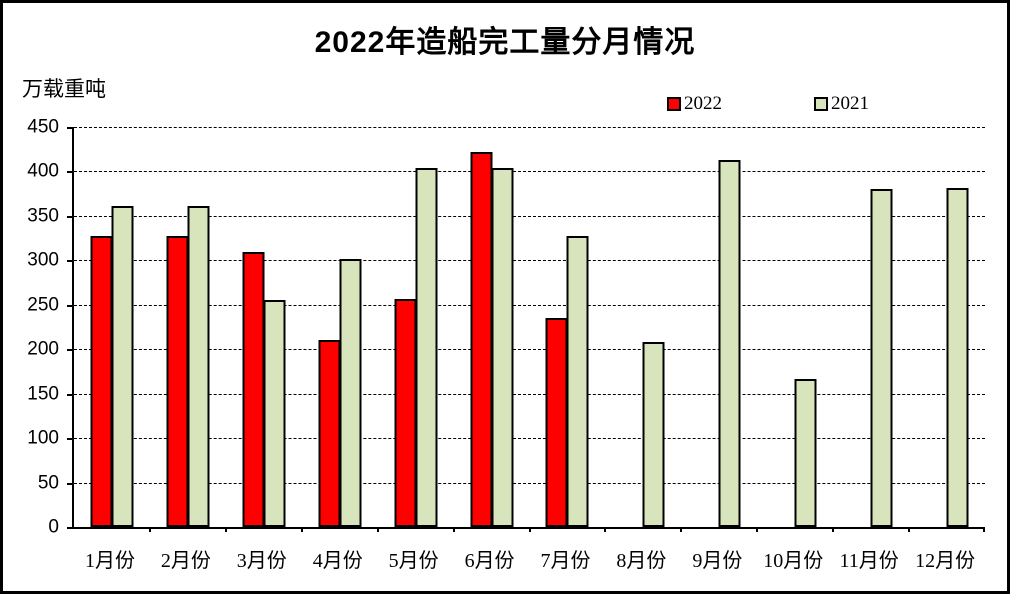 Image resolution: width=1010 pixels, height=594 pixels. I want to click on bar-2022-3月份, so click(253, 389).